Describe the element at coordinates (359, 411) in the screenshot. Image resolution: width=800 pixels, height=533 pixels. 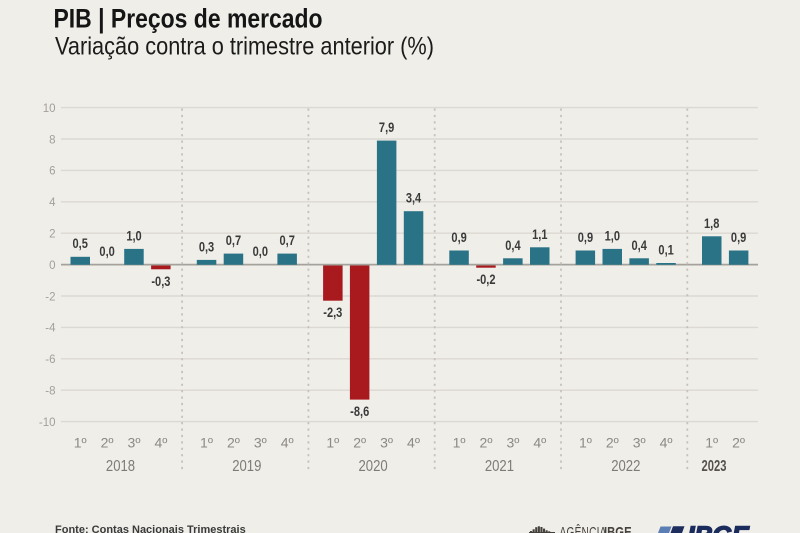
I see `svg-text: -8,6` at that location.